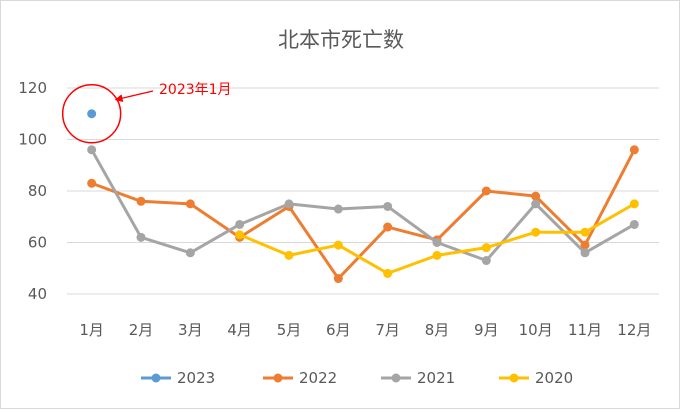 The height and width of the screenshot is (412, 680). I want to click on legend-item-2023: 2023, so click(178, 378).